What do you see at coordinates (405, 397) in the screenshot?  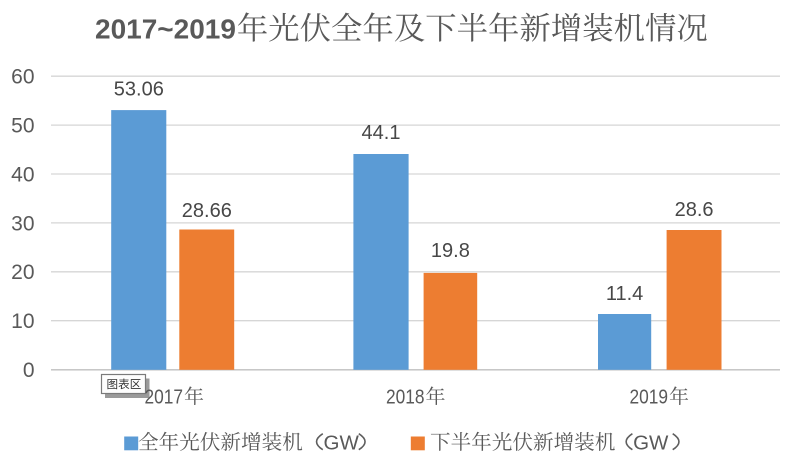 I see `svg-text: 2018` at bounding box center [405, 397].